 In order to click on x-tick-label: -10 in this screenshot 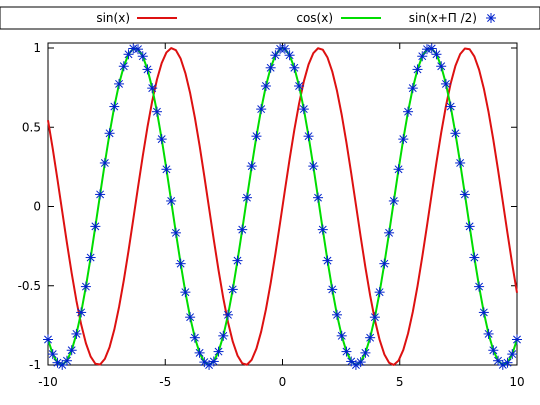, I will do `click(48, 382)`.